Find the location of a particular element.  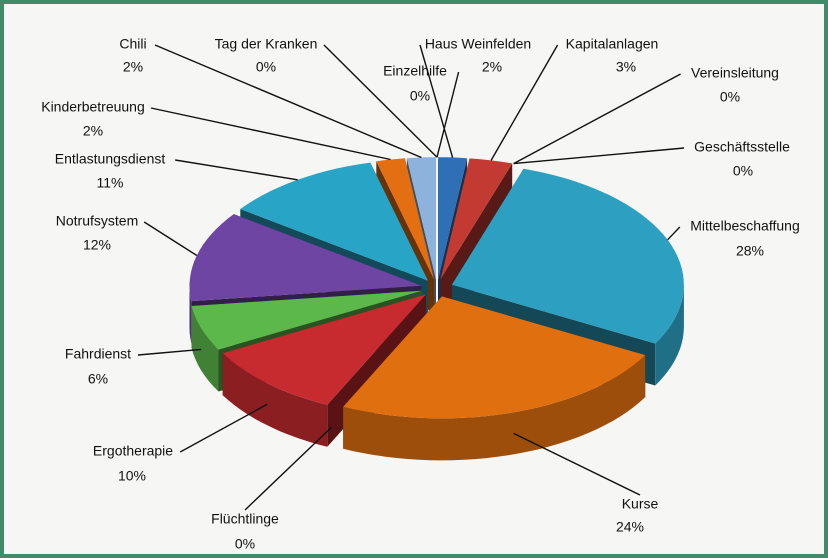

slice-group is located at coordinates (494, 378).